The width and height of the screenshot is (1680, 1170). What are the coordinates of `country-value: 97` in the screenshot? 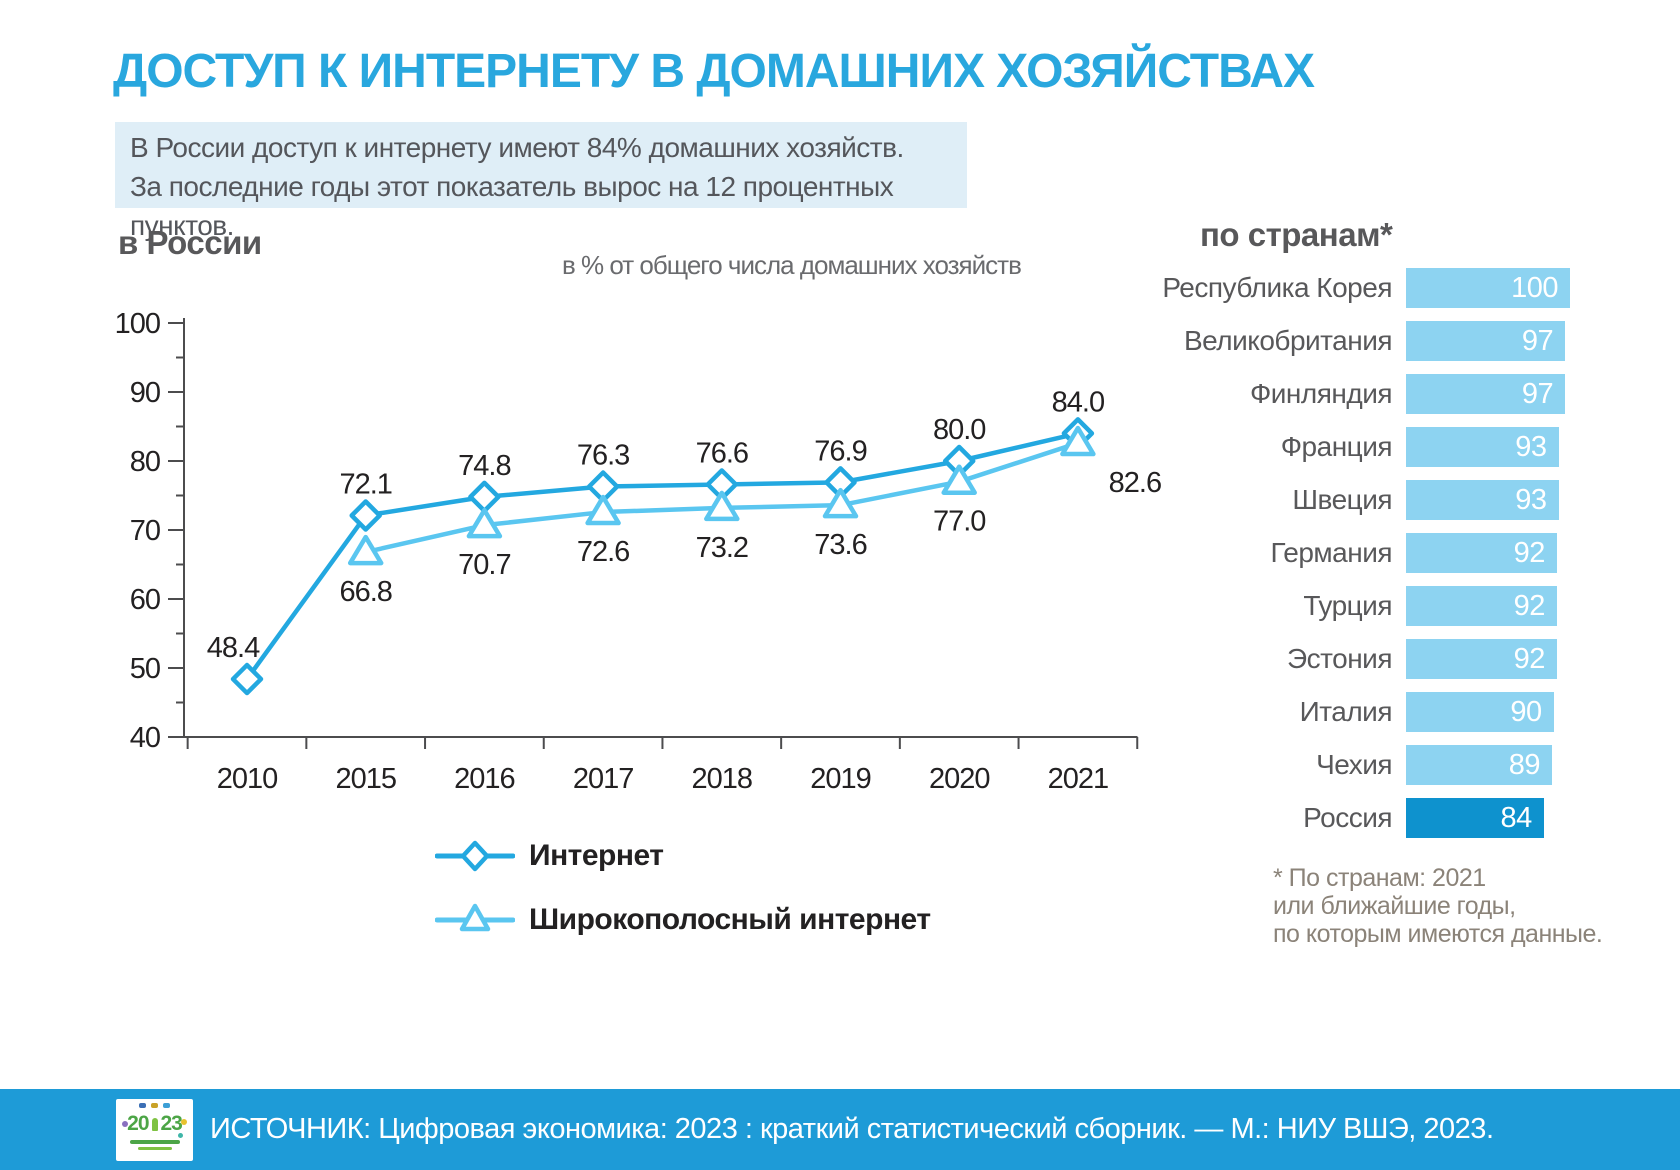 It's located at (1537, 340).